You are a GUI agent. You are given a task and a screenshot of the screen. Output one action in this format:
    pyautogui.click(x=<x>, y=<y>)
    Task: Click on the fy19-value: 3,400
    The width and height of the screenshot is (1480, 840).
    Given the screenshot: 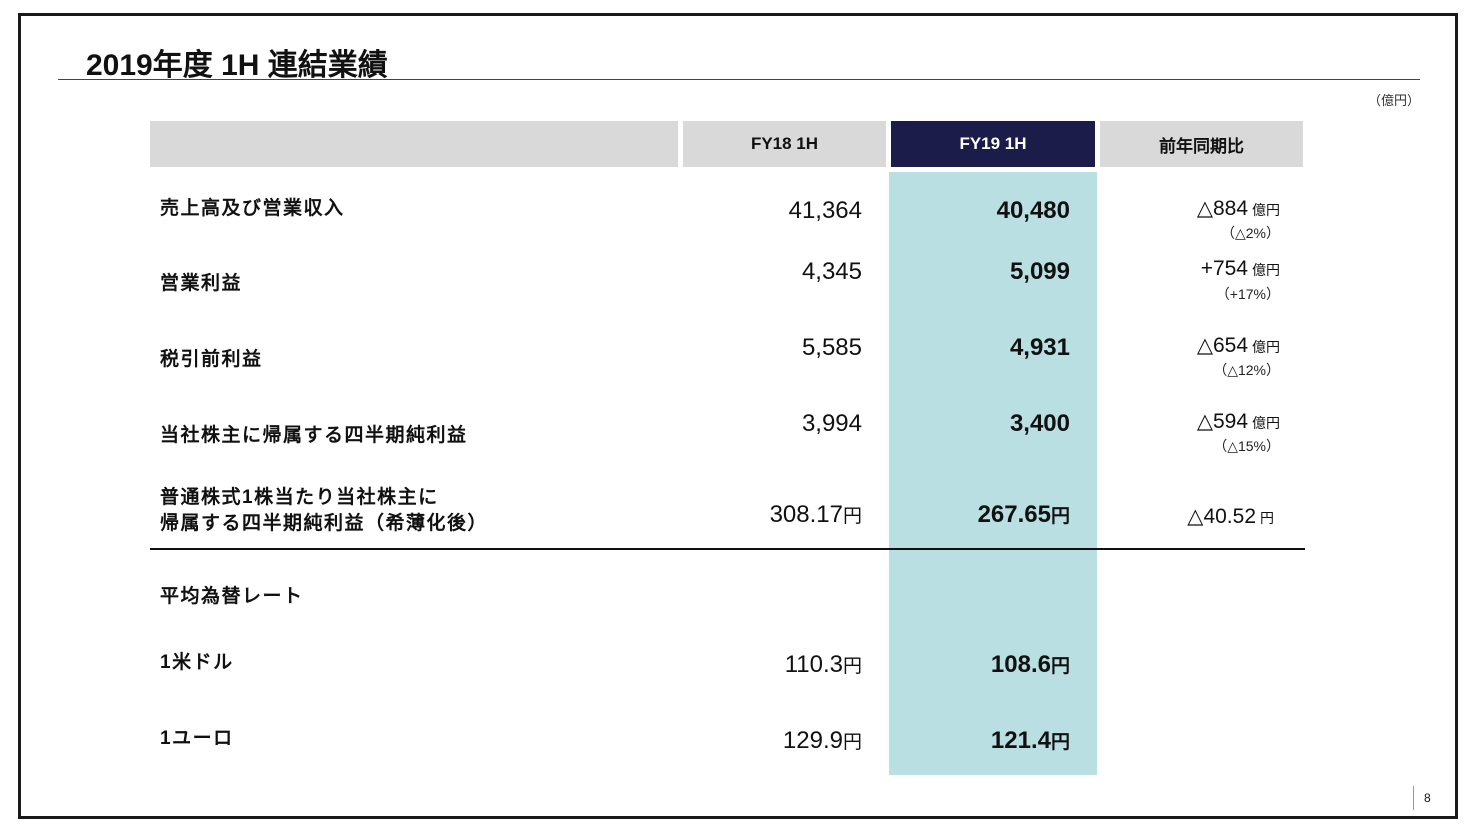 What is the action you would take?
    pyautogui.click(x=1039, y=423)
    